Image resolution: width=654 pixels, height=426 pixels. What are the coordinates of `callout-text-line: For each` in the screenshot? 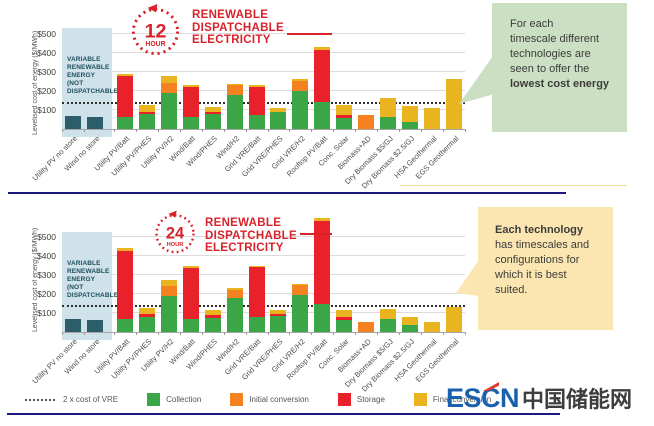 It's located at (532, 24).